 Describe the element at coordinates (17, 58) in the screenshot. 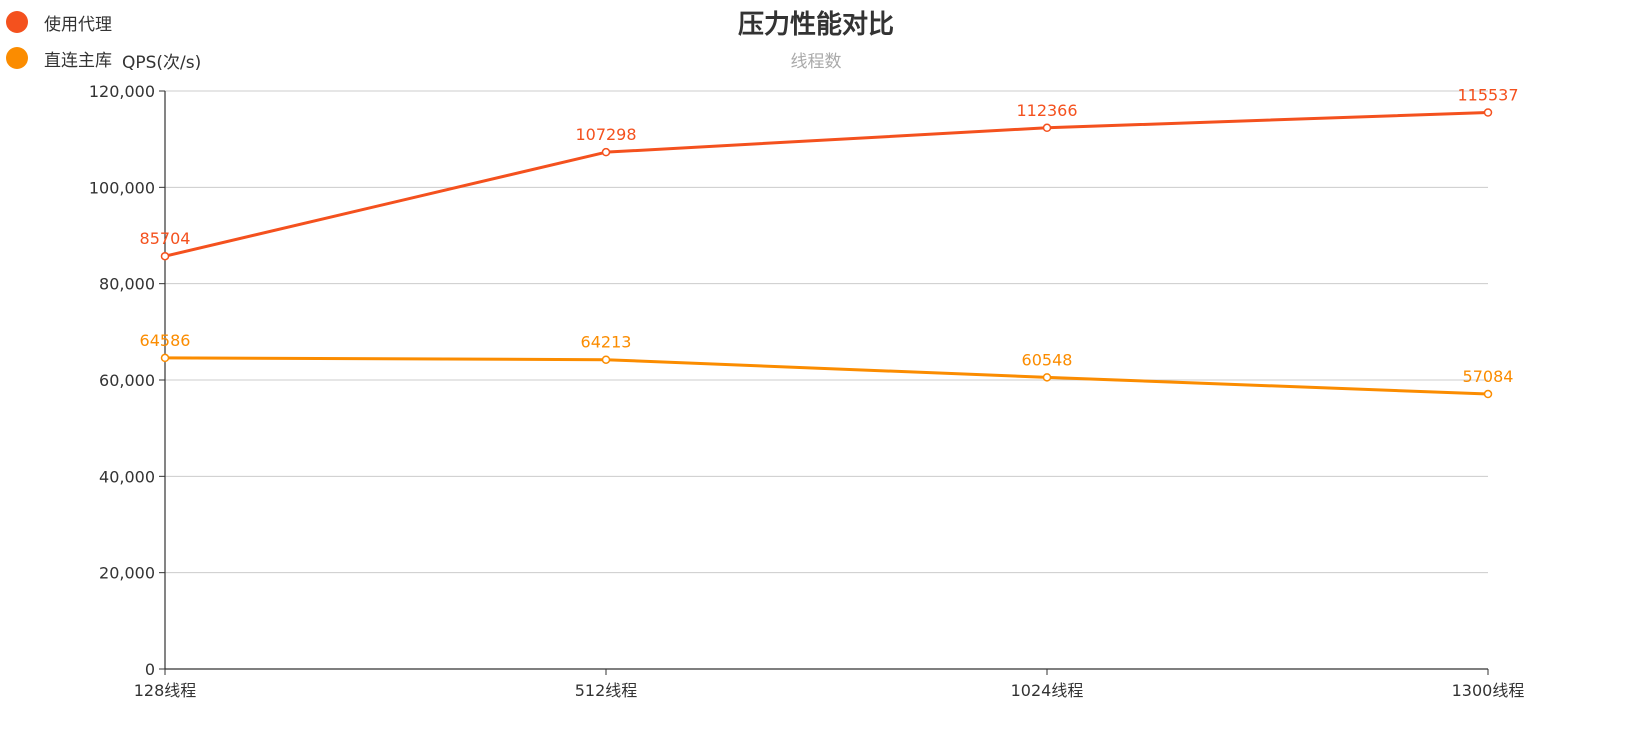

I see `legend-dot-direct-icon` at that location.